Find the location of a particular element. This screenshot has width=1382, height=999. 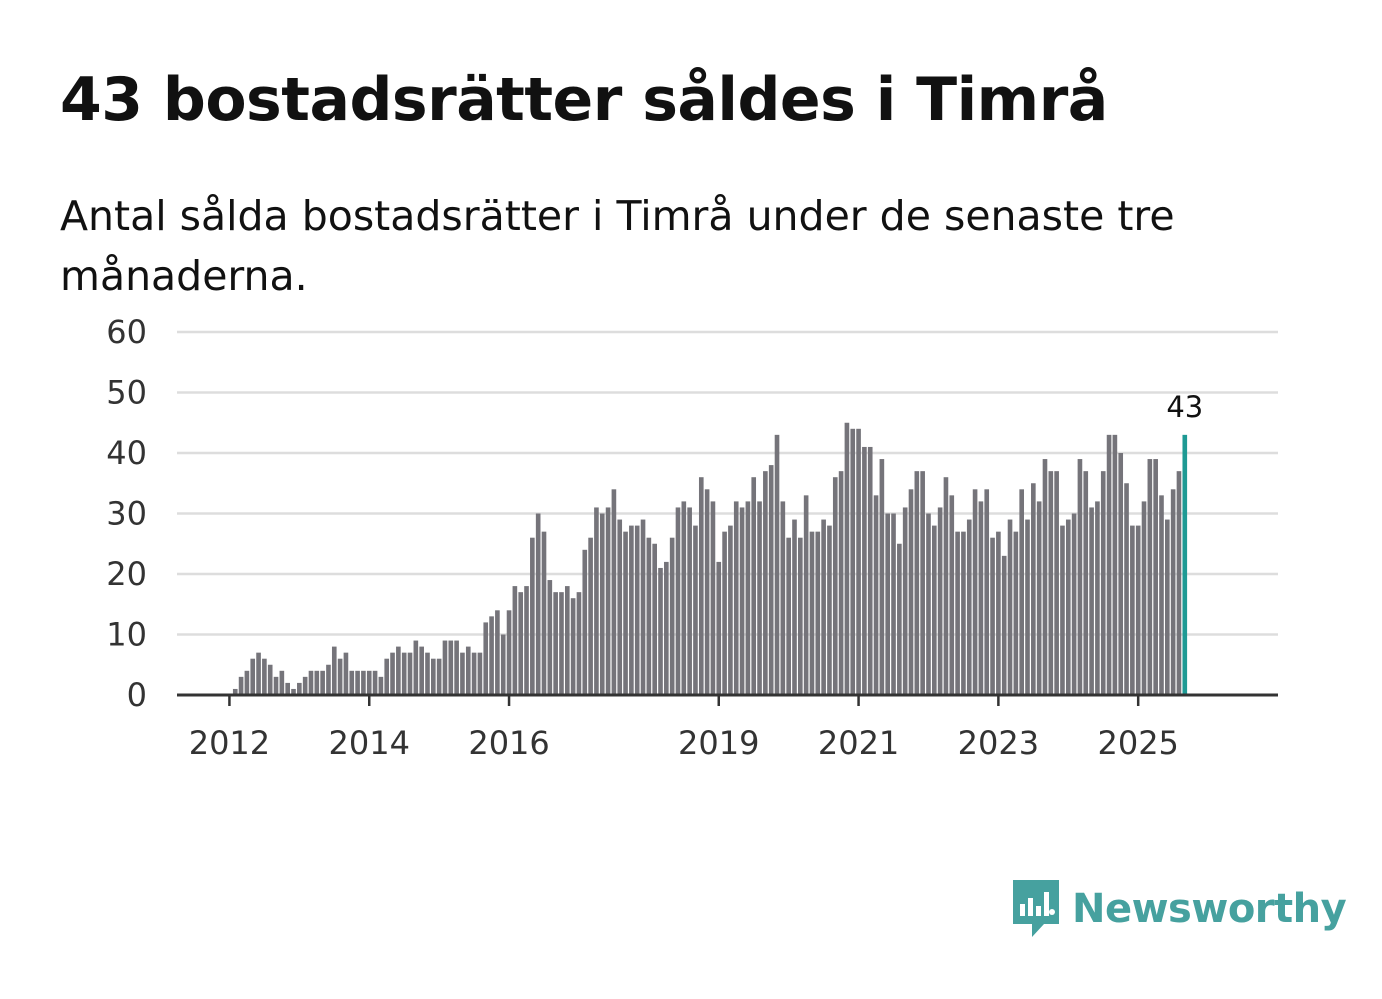

y-tick-label: 60 is located at coordinates (126, 332).